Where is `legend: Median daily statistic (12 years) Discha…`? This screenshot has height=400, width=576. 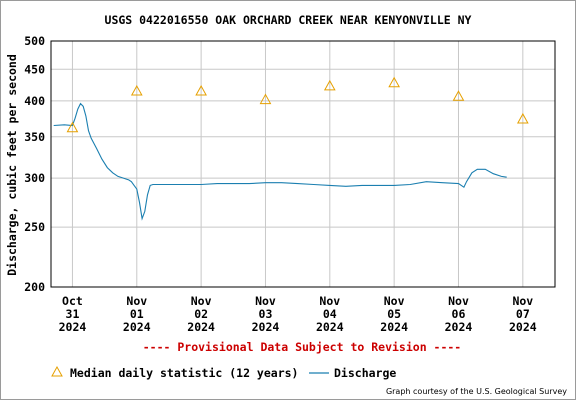 legend: Median daily statistic (12 years) Discha… is located at coordinates (223, 372).